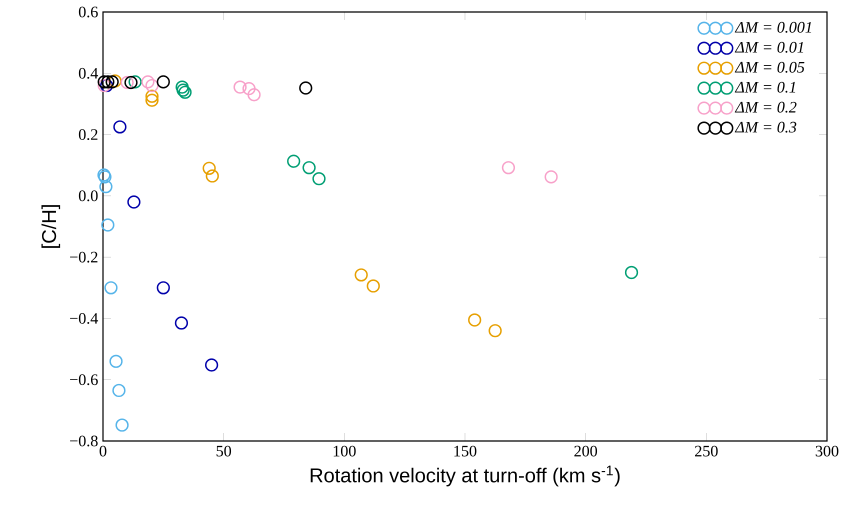  Describe the element at coordinates (465, 451) in the screenshot. I see `x-tick-label: 150` at that location.